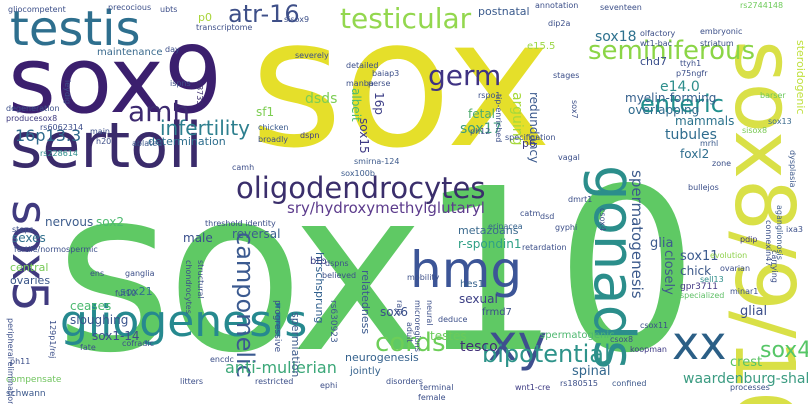  Describe the element at coordinates (466, 270) in the screenshot. I see `word: hmg` at that location.